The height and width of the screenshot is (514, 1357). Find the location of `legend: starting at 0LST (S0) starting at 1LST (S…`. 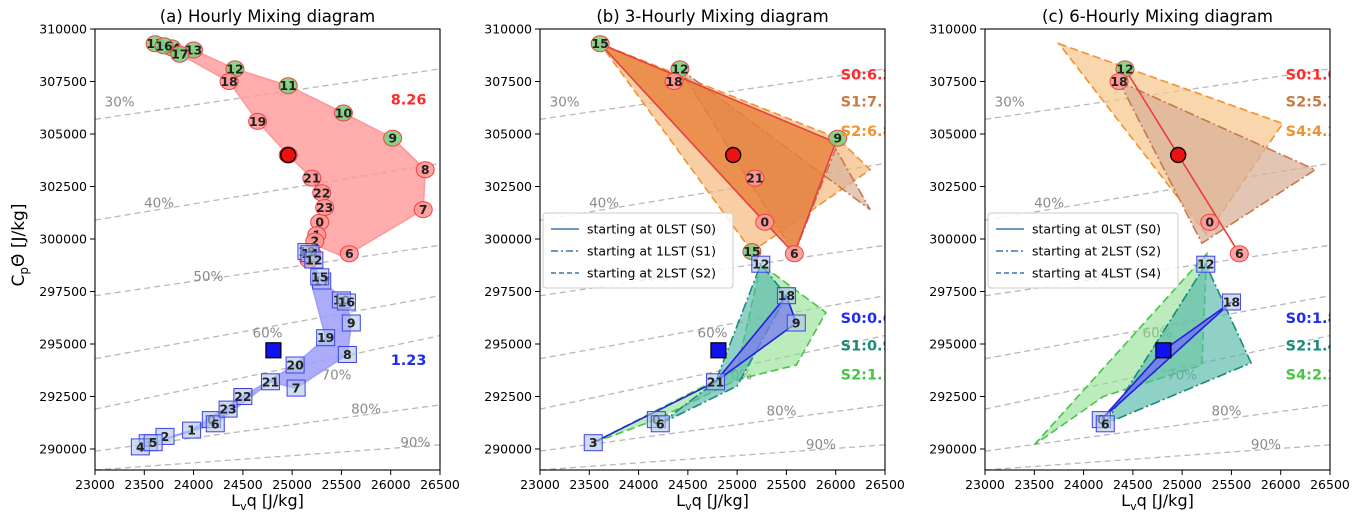

legend: starting at 0LST (S0) starting at 1LST (S… is located at coordinates (638, 250).